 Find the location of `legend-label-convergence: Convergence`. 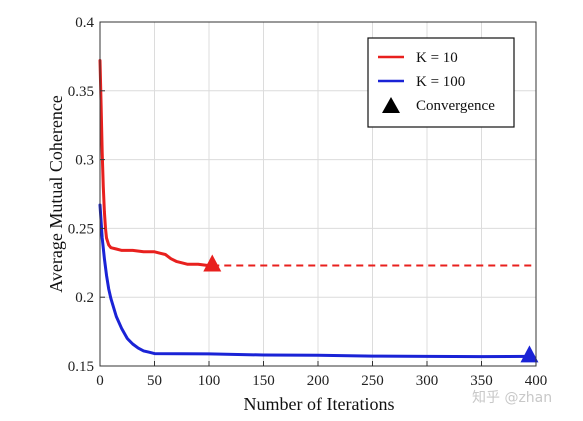

legend-label-convergence: Convergence is located at coordinates (455, 106).